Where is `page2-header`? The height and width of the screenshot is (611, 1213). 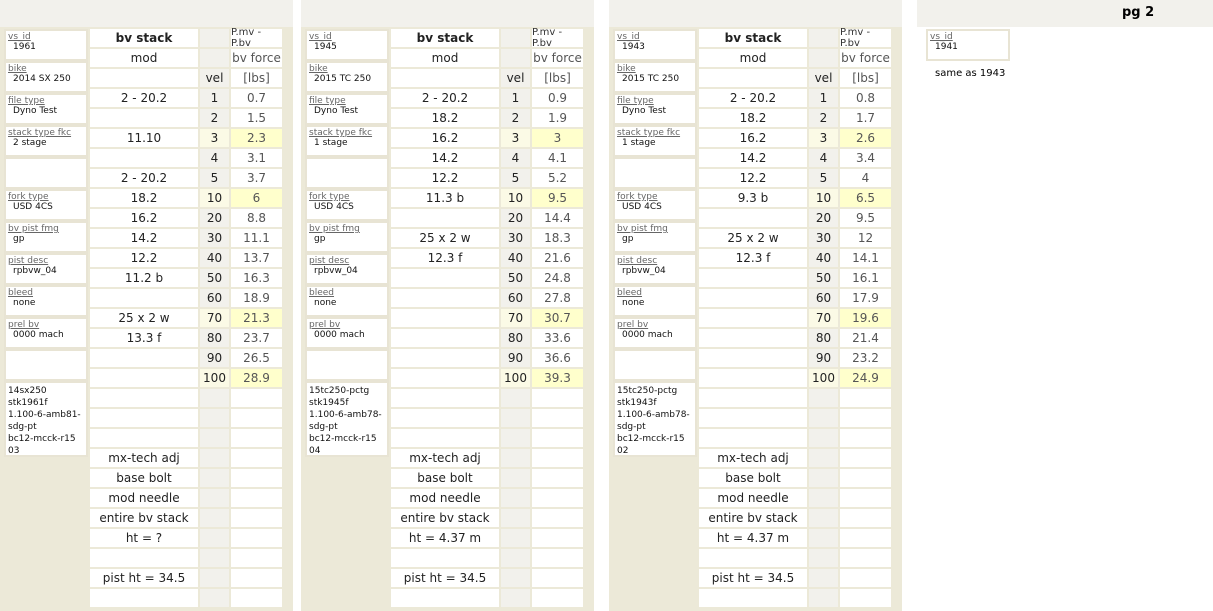
page2-header is located at coordinates (1065, 13).